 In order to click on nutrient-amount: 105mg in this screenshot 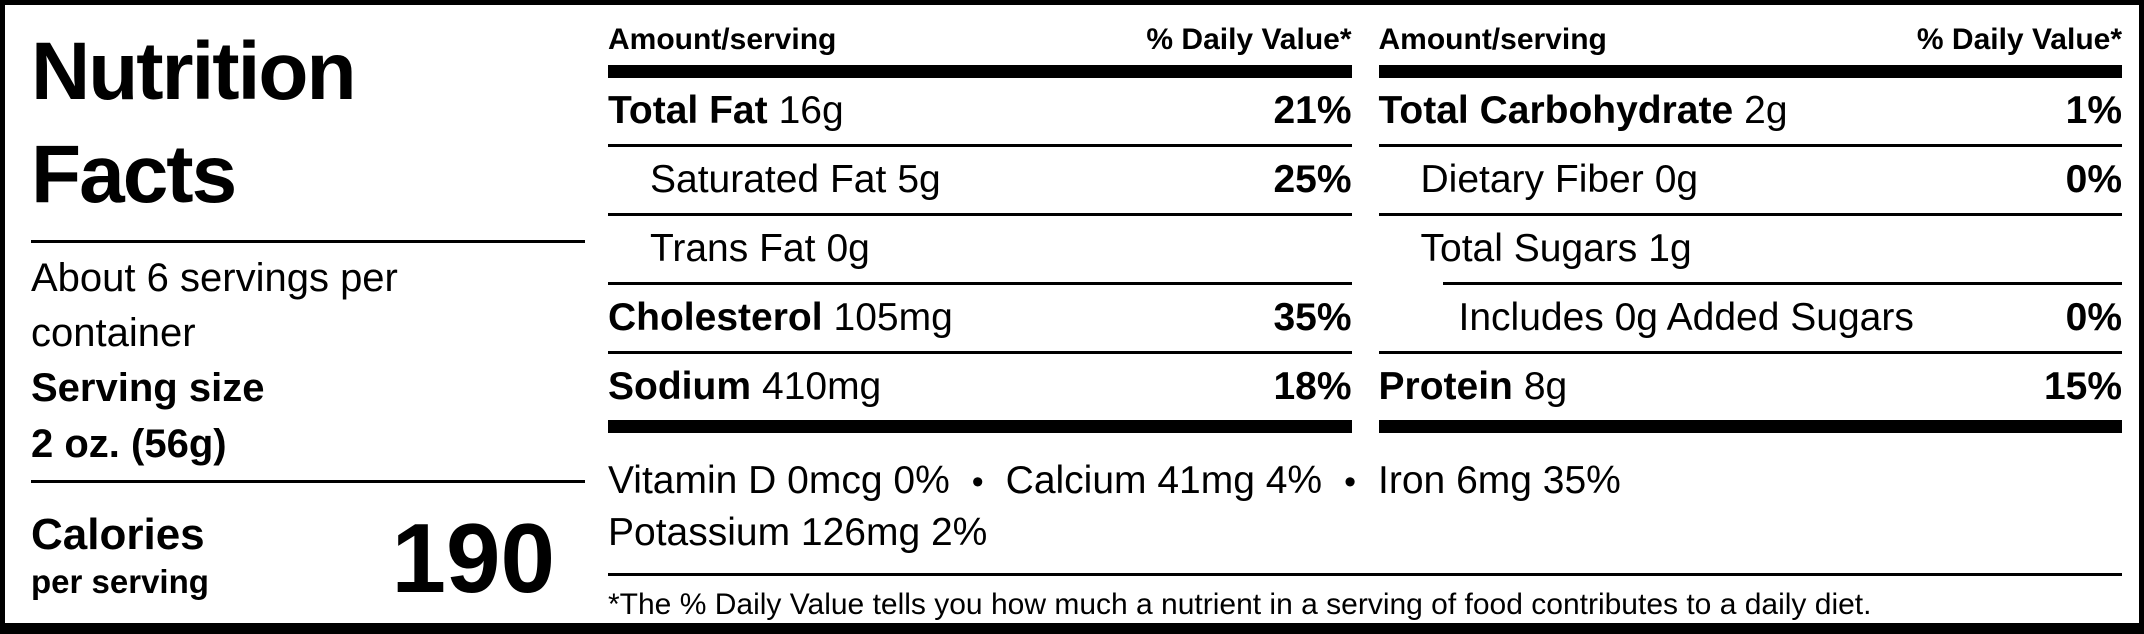, I will do `click(893, 317)`.